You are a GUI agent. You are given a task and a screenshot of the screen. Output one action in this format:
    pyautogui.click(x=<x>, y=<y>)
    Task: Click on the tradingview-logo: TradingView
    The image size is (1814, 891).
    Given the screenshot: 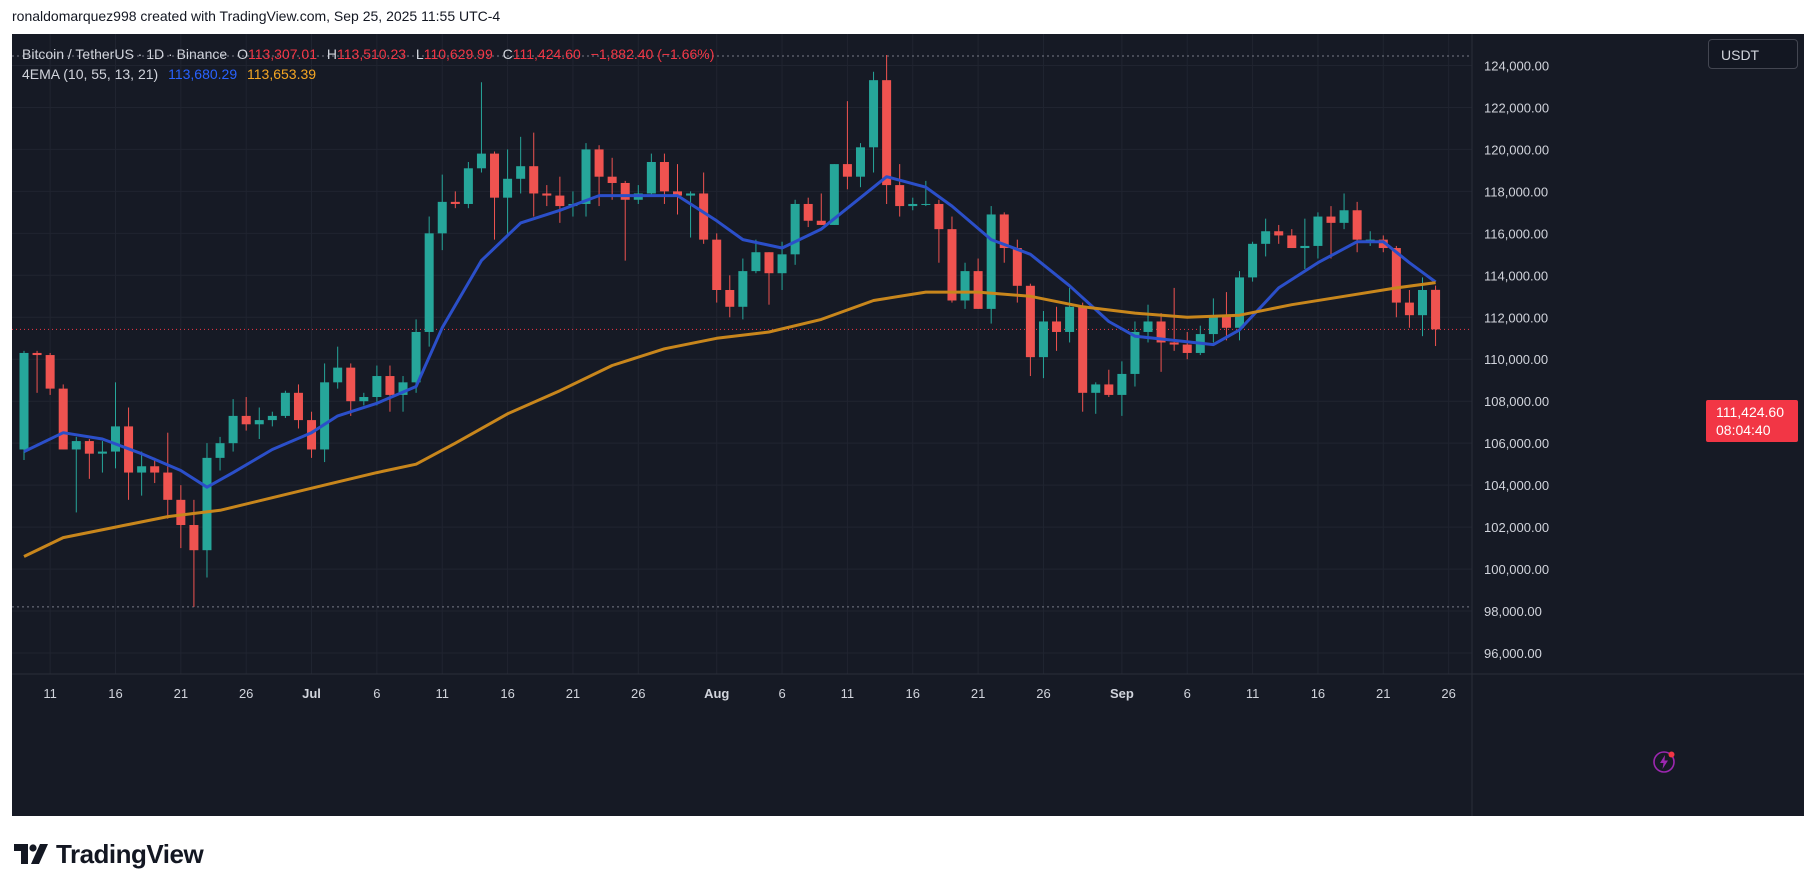 What is the action you would take?
    pyautogui.click(x=109, y=854)
    